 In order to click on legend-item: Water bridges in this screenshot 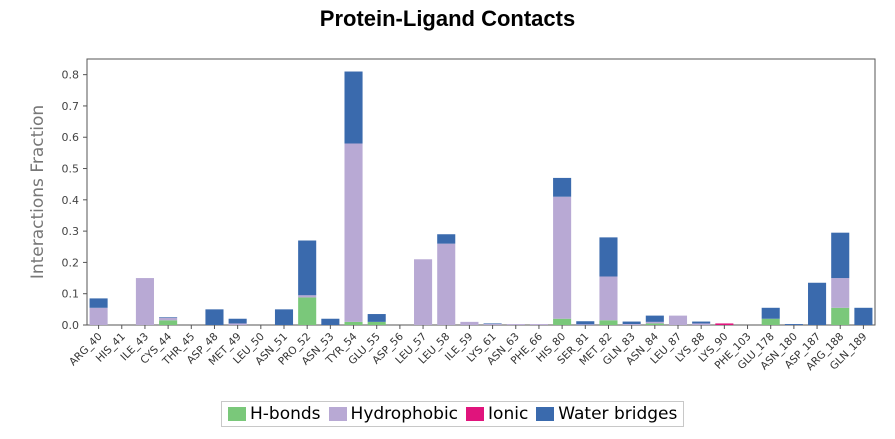, I will do `click(606, 414)`.